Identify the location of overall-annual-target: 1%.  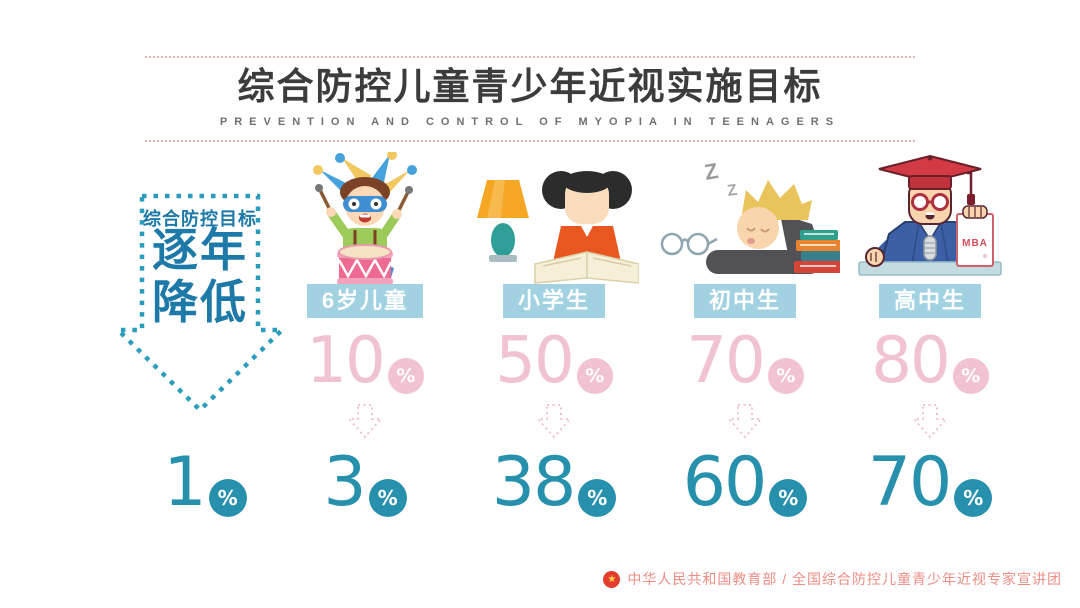
(205, 492).